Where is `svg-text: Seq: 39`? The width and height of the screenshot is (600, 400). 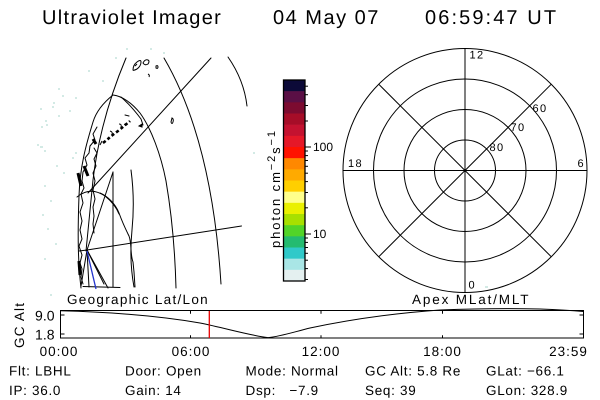 svg-text: Seq: 39 is located at coordinates (390, 390).